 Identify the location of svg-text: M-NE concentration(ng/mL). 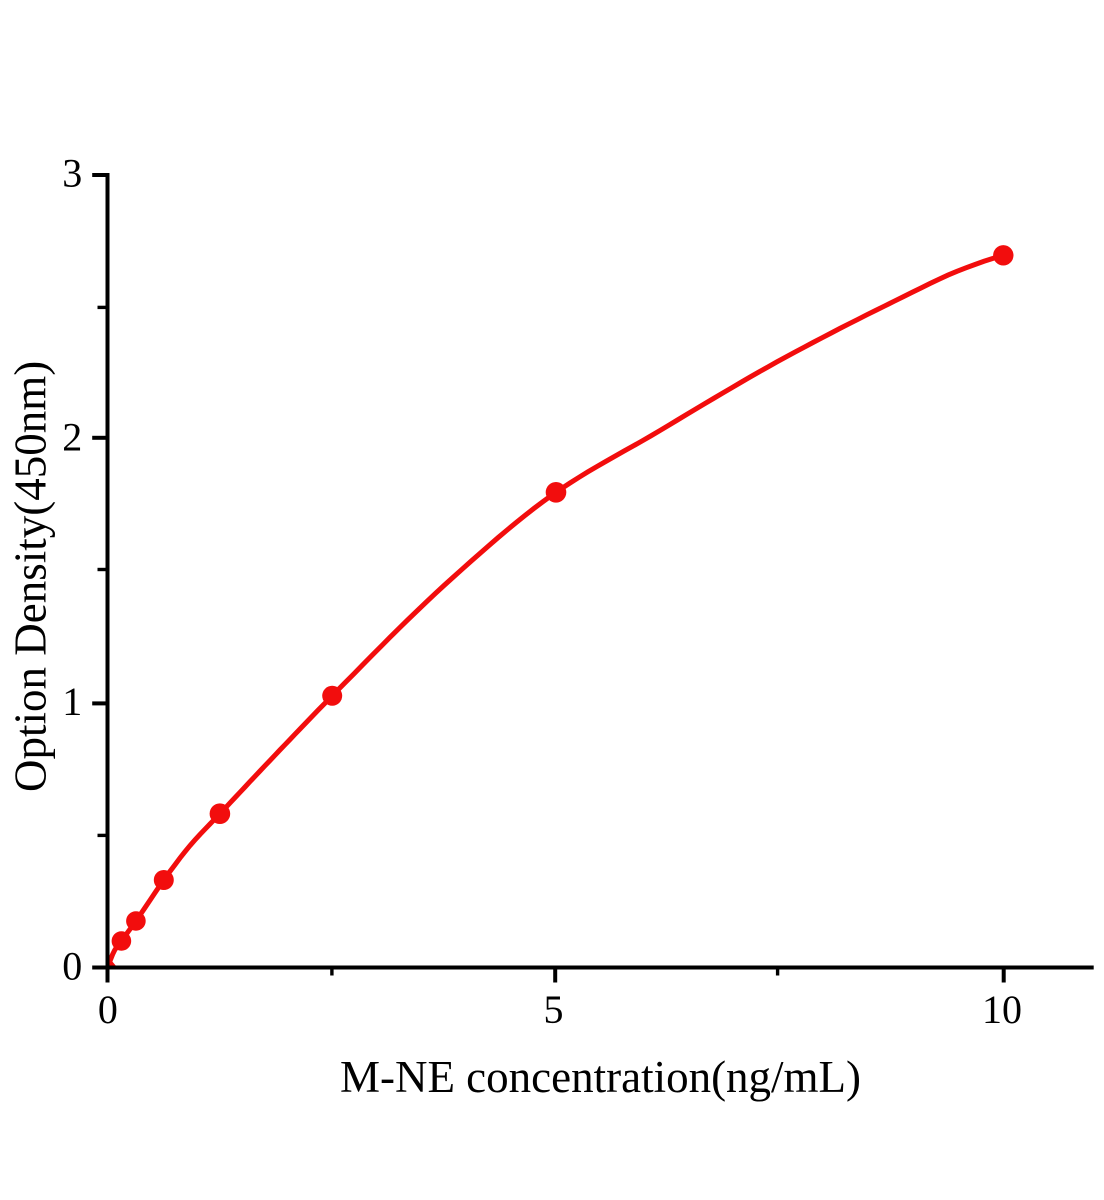
(600, 1077).